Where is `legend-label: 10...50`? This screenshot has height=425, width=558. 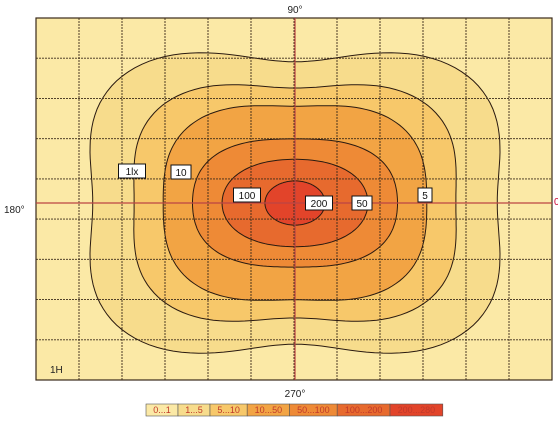
legend-label: 10...50 is located at coordinates (269, 410).